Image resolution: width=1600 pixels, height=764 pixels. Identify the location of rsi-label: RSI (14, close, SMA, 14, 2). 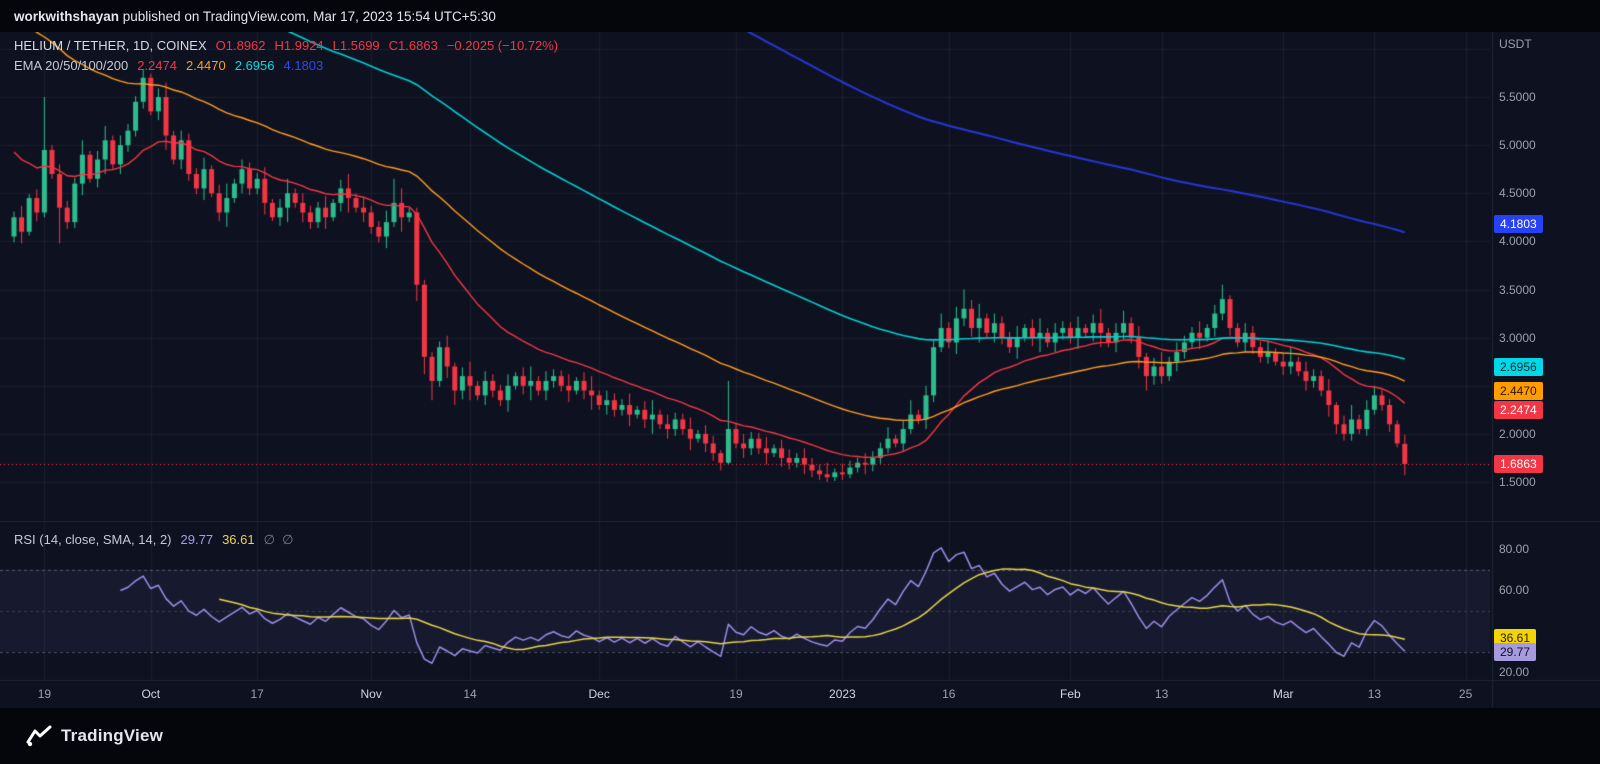
(93, 539).